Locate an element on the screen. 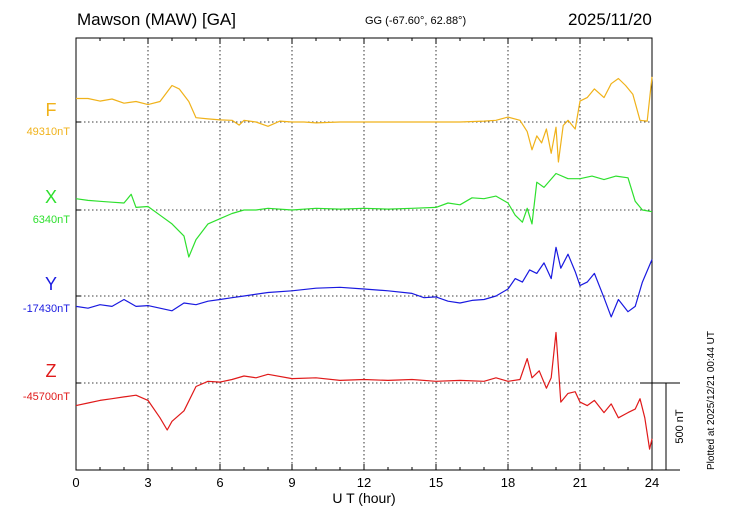  series-line-x is located at coordinates (364, 215).